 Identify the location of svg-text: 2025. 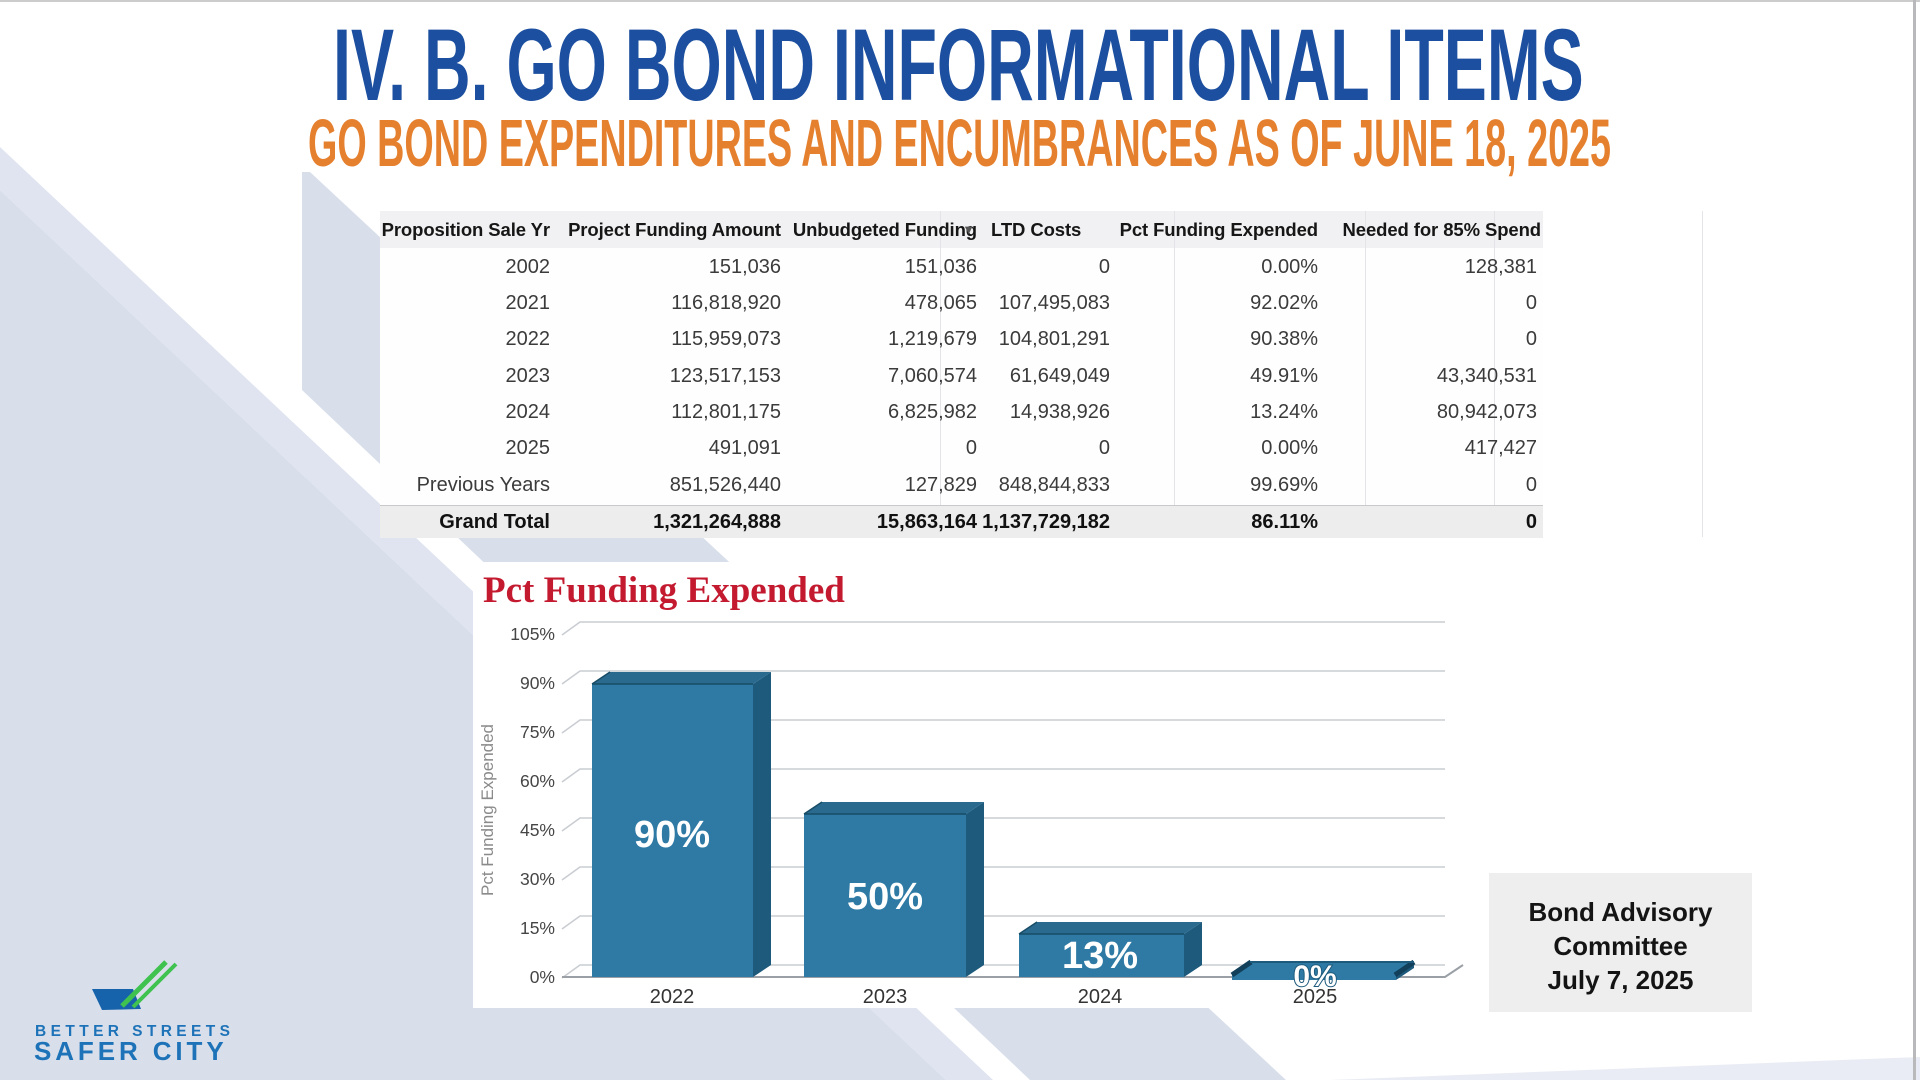
(1315, 997).